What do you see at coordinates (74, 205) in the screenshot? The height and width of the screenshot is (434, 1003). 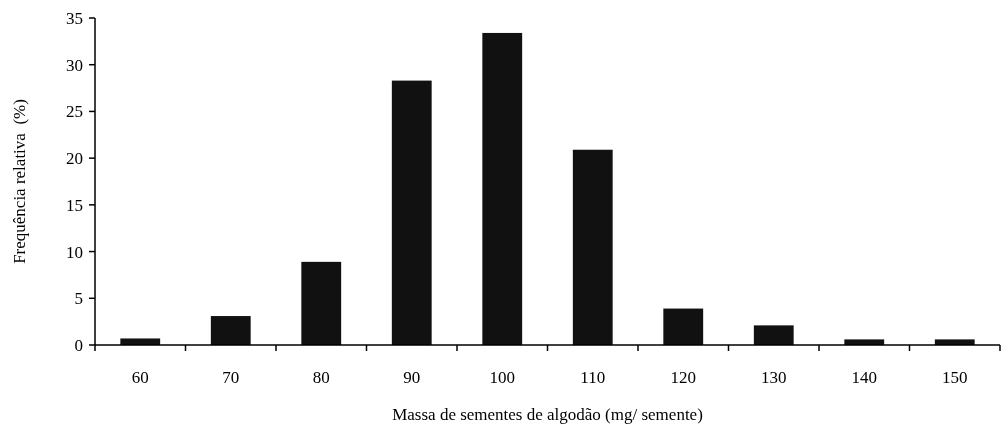 I see `y-tick-label: 15` at bounding box center [74, 205].